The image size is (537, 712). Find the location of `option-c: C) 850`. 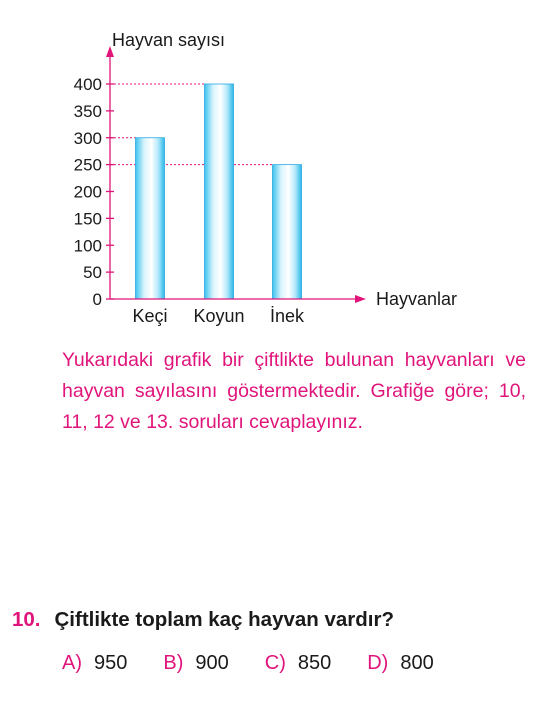

option-c: C) 850 is located at coordinates (298, 663).